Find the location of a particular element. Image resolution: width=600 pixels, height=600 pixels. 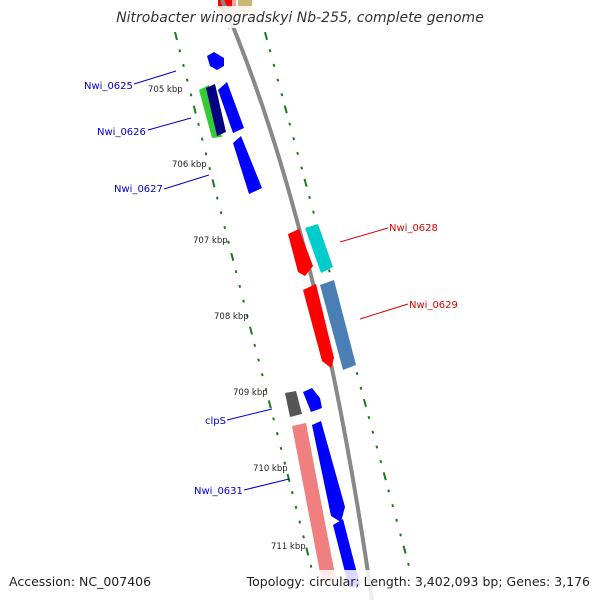

tick-label: 708 kbp is located at coordinates (231, 317).